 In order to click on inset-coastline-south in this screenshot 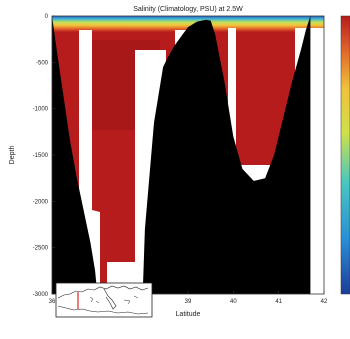, I will do `click(103, 310)`.